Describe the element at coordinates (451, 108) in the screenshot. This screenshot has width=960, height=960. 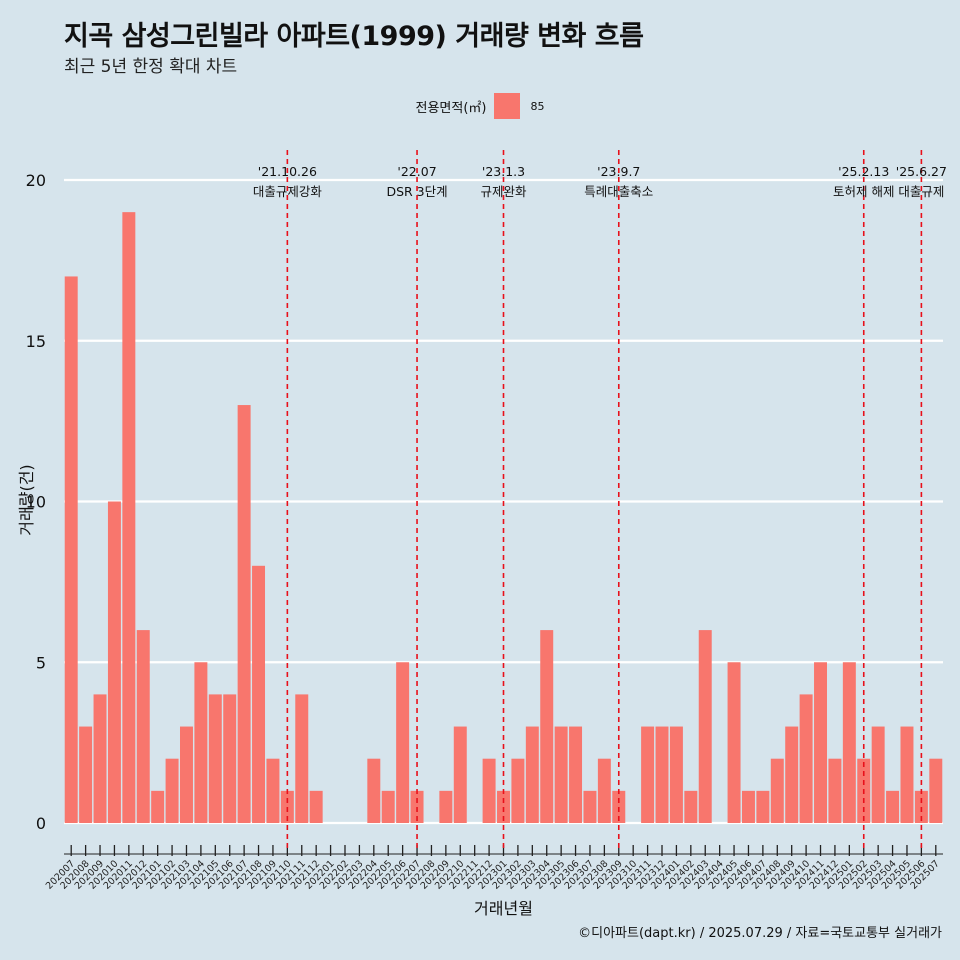
I see `legend-title: 전용면적(㎡)` at that location.